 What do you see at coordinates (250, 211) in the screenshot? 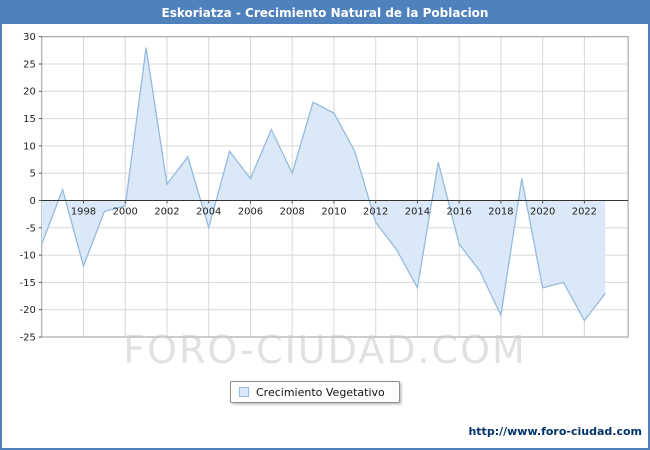
I see `svg-text: 2006` at bounding box center [250, 211].